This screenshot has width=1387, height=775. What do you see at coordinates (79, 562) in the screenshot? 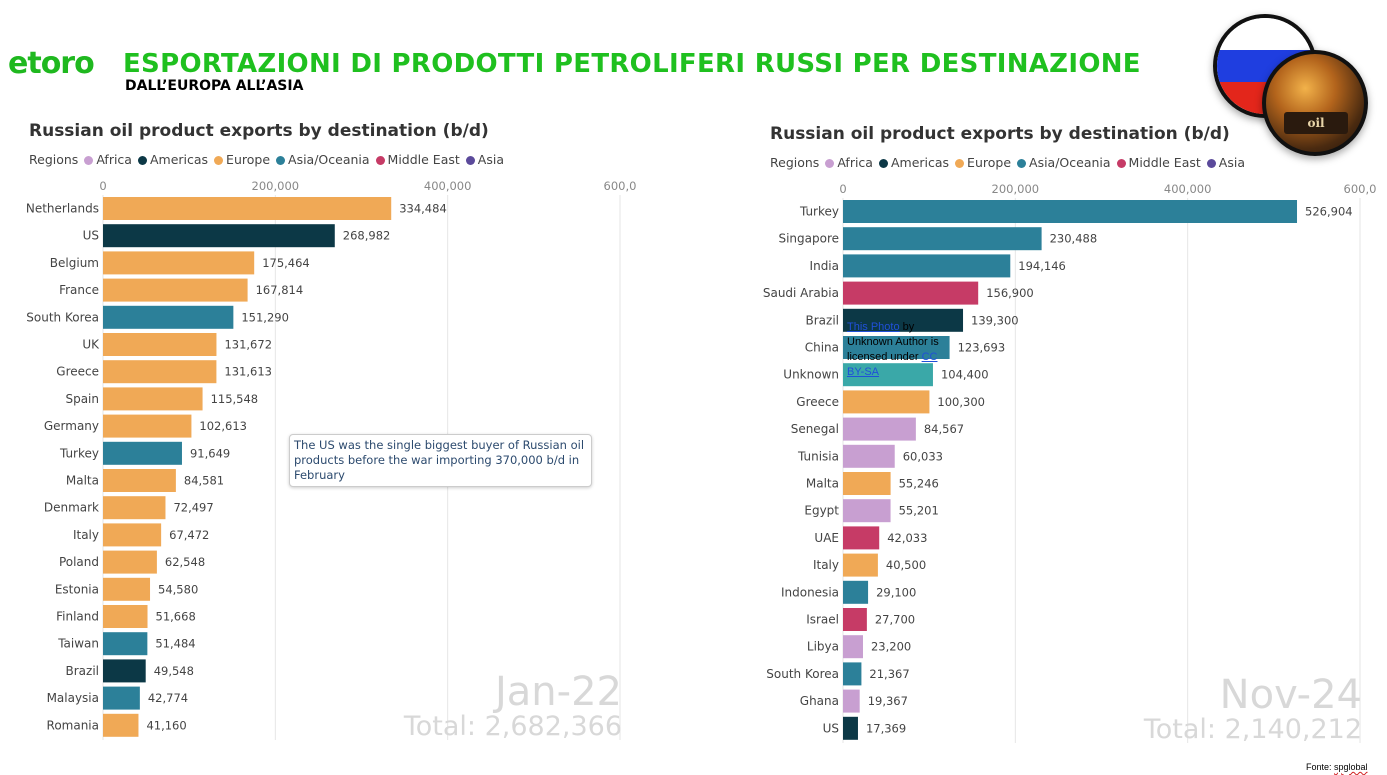
I see `category-label: Poland` at bounding box center [79, 562].